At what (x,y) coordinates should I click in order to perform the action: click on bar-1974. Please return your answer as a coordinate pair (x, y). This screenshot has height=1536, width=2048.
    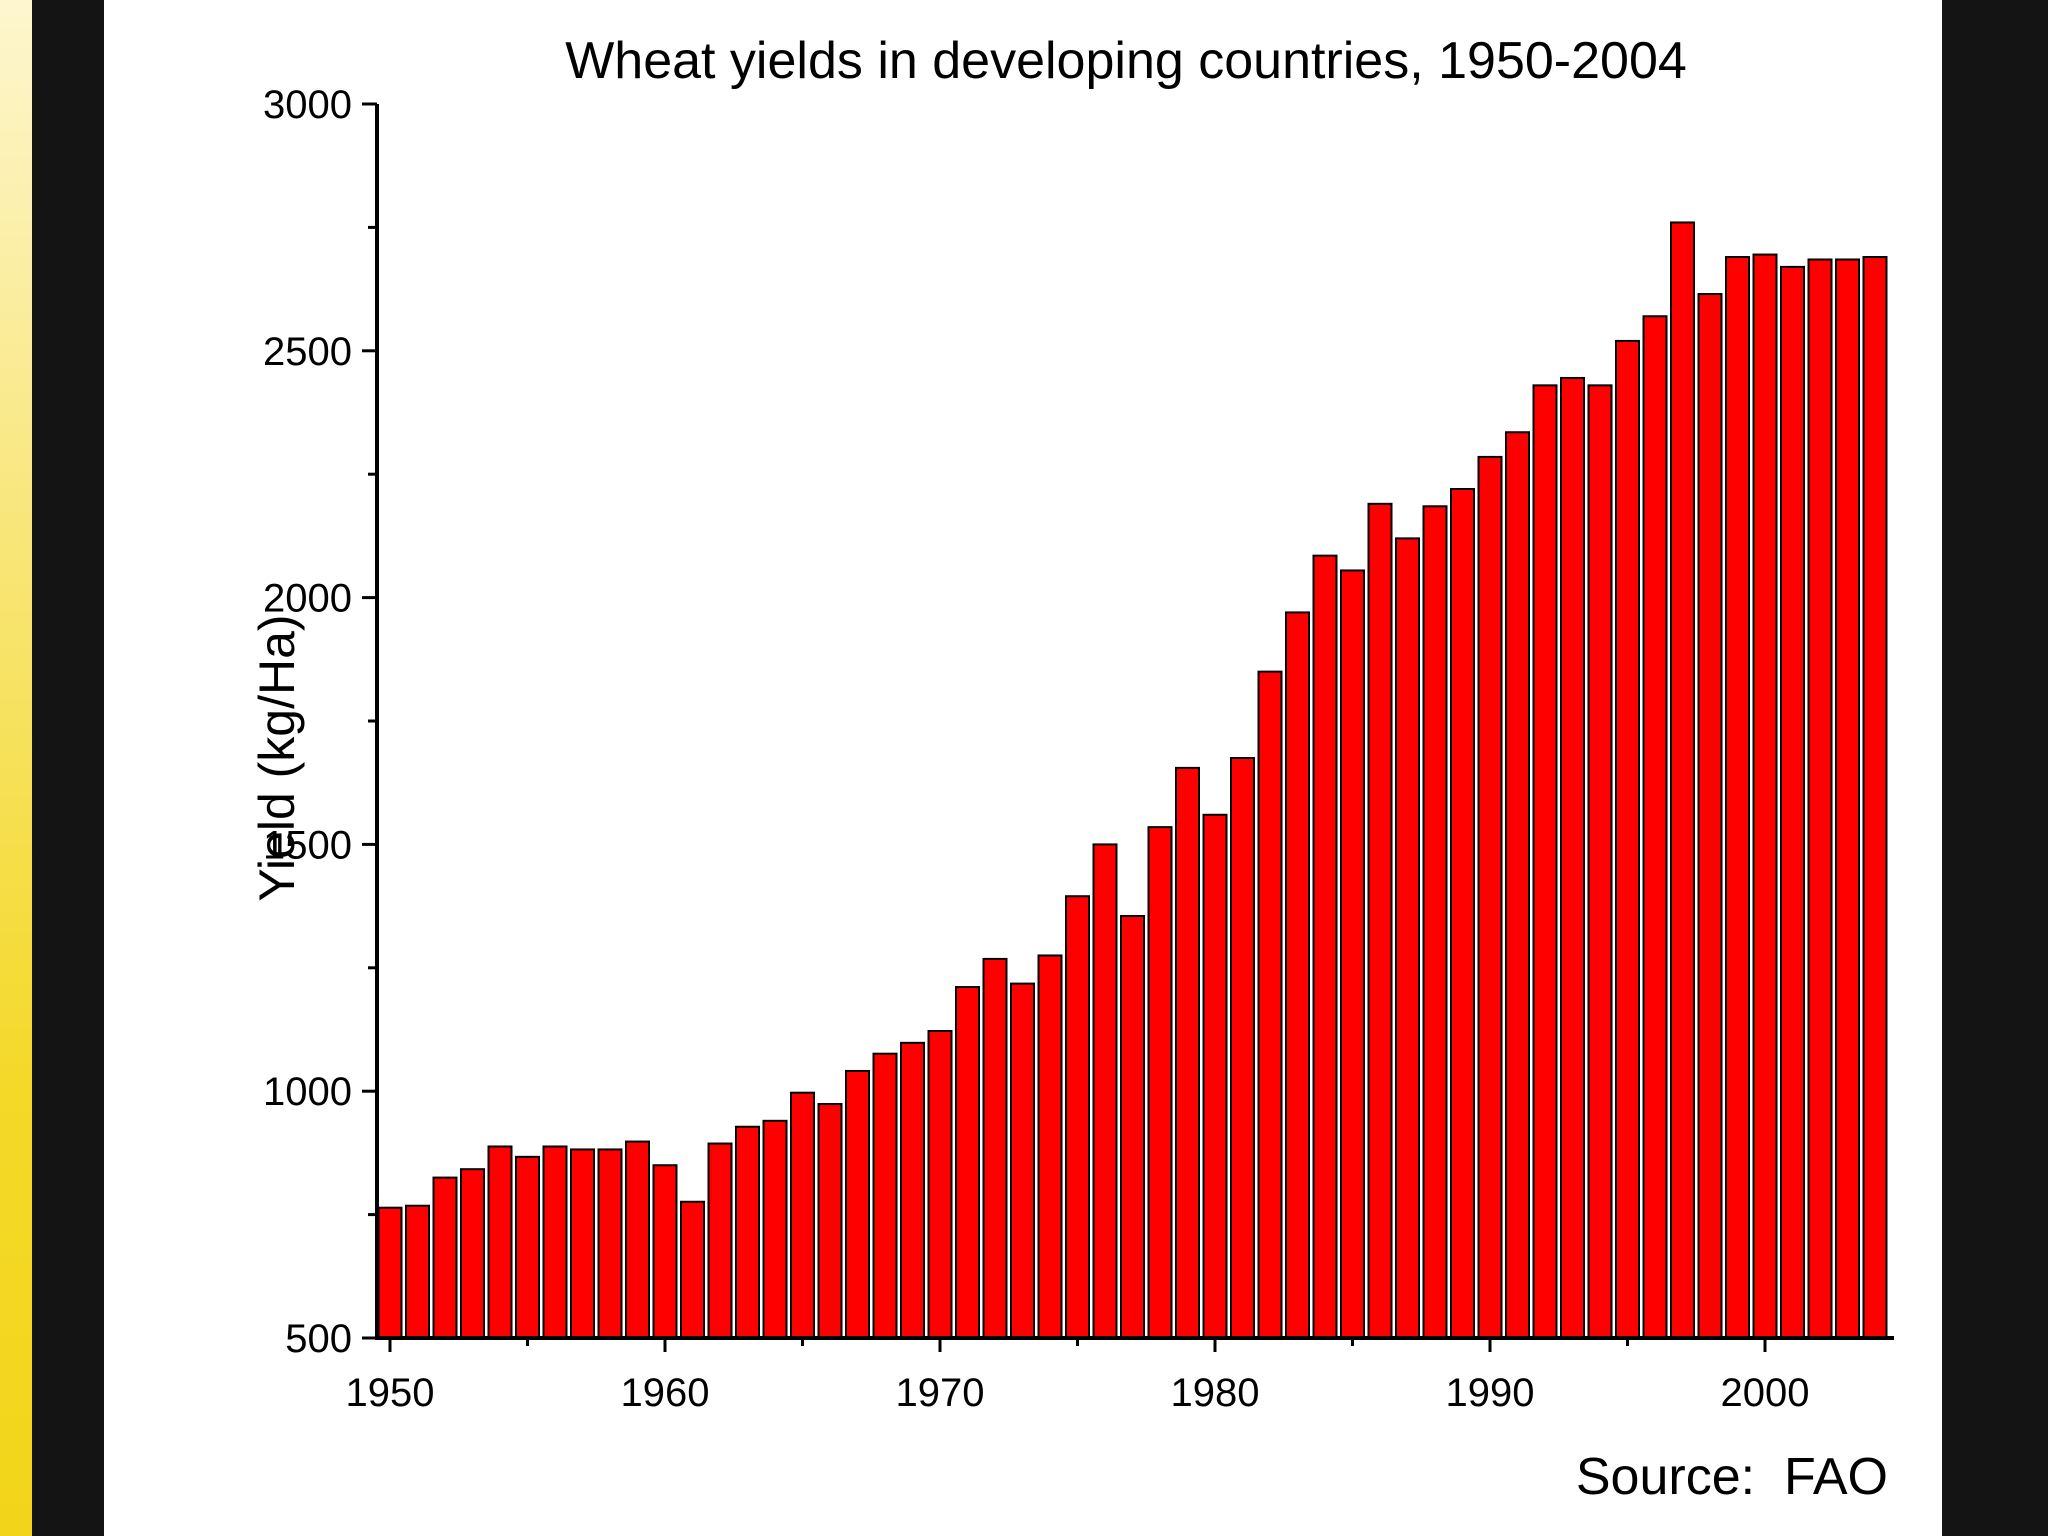
    Looking at the image, I should click on (1050, 1147).